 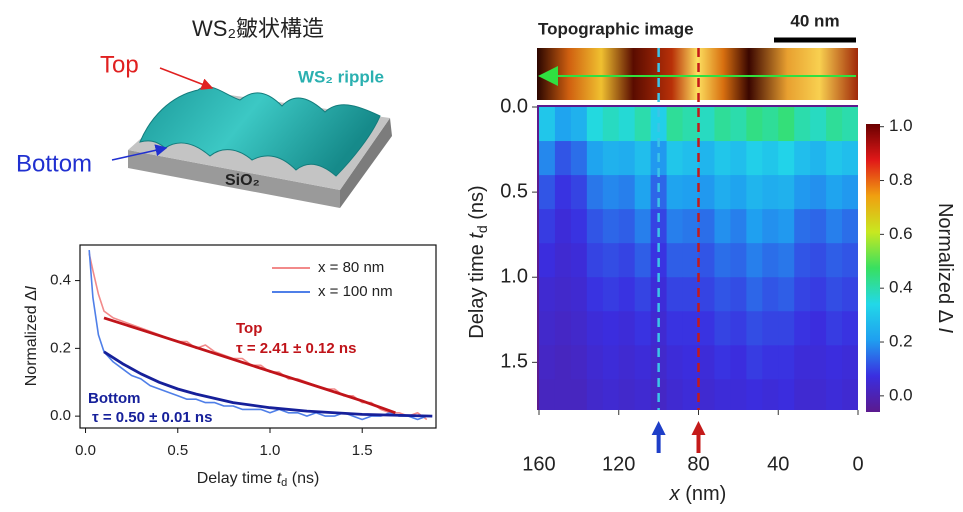 What do you see at coordinates (901, 179) in the screenshot?
I see `colorbar-tick-label: 0.8` at bounding box center [901, 179].